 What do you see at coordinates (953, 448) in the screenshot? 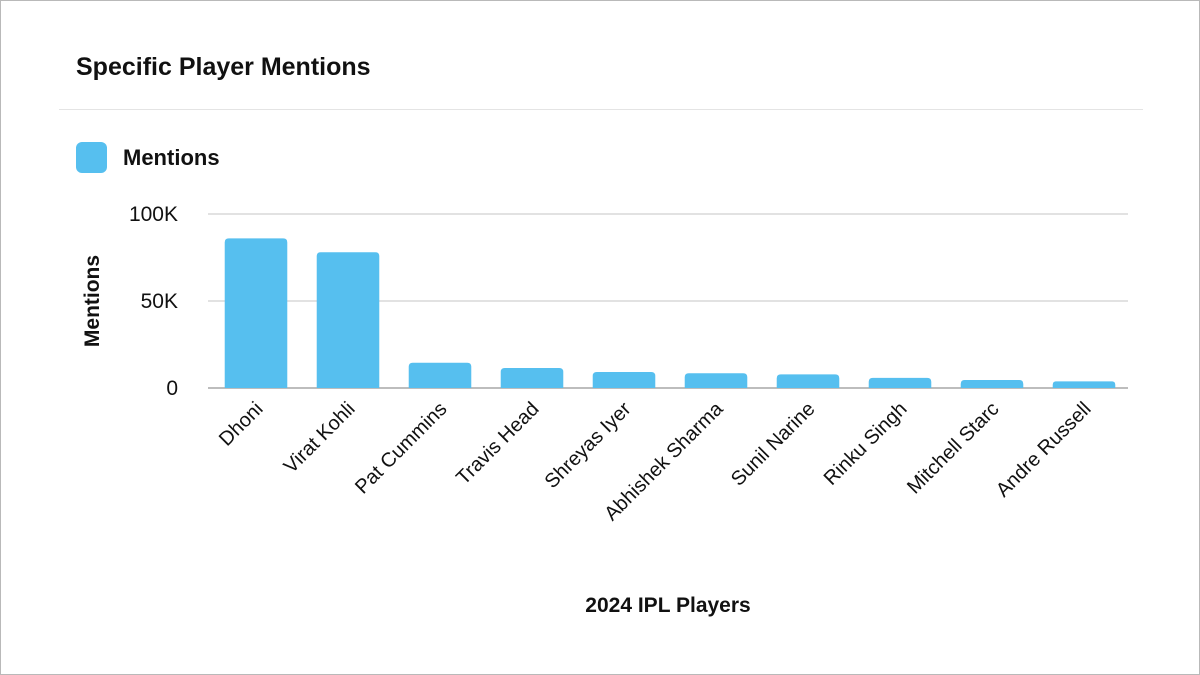
I see `x-tick-label: Mitchell Starc` at bounding box center [953, 448].